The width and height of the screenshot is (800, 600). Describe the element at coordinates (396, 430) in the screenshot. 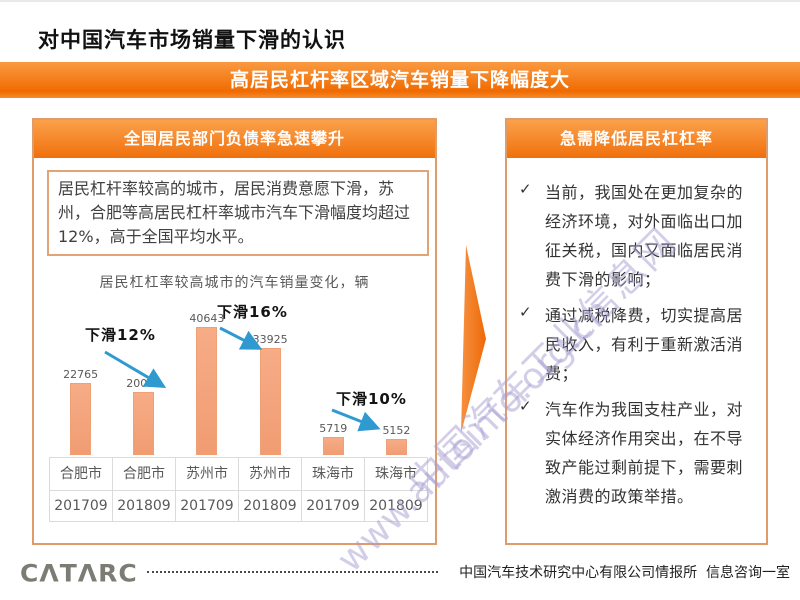

I see `bar-value-label: 5152` at that location.